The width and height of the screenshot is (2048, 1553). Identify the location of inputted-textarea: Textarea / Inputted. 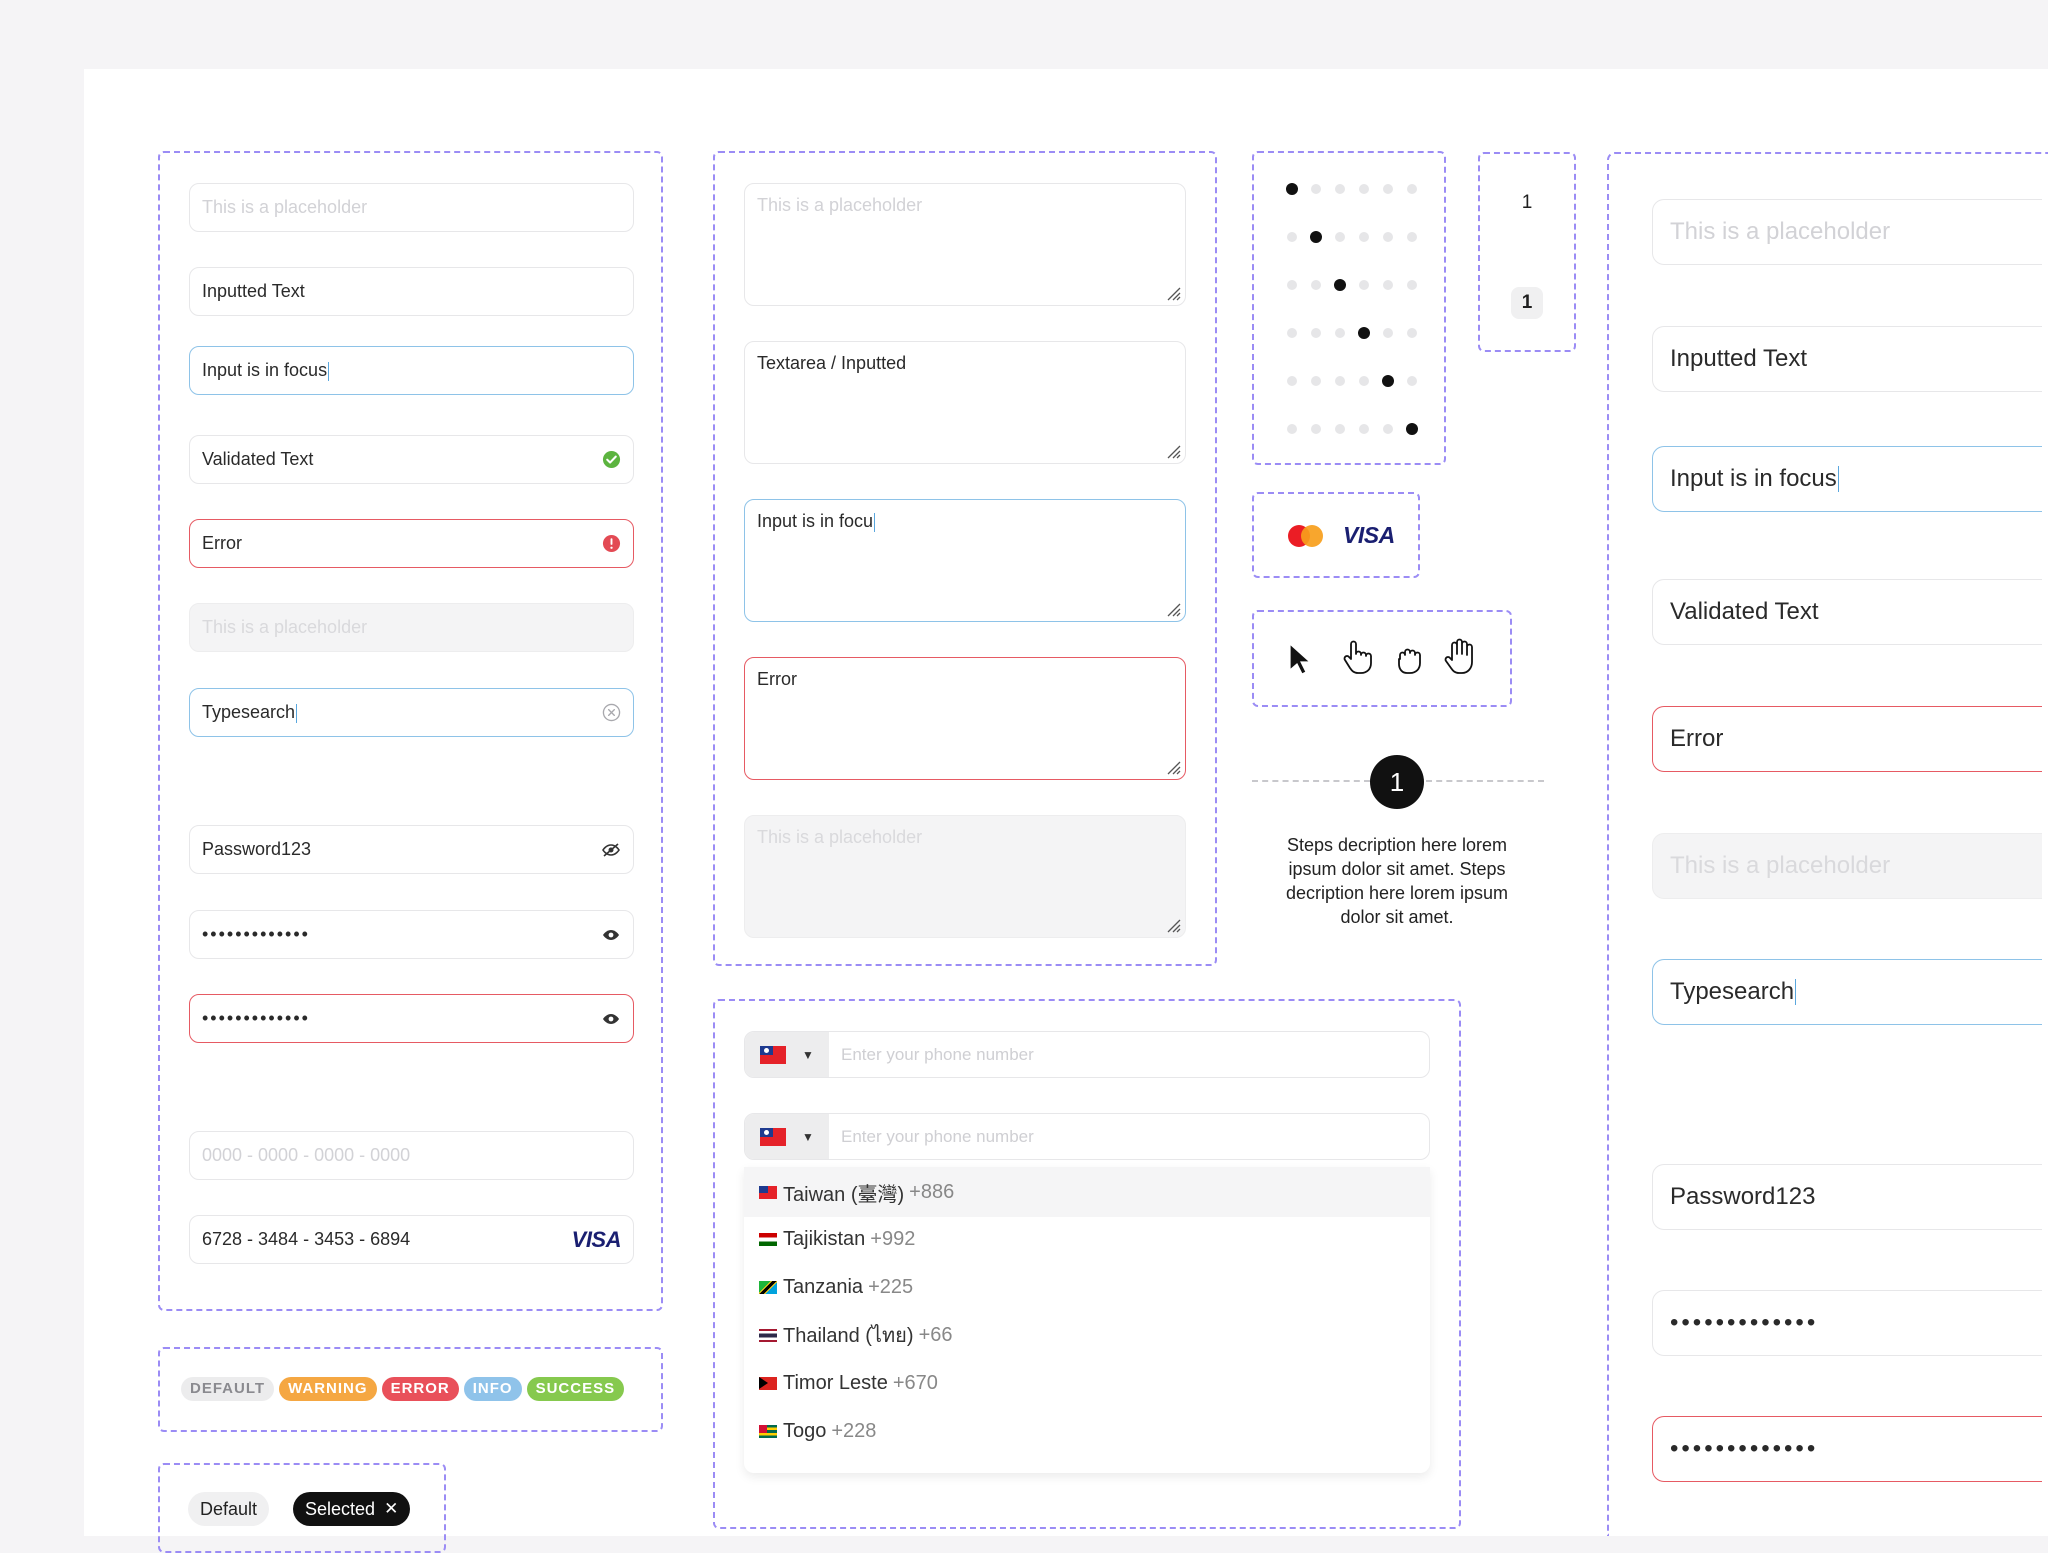
(965, 402).